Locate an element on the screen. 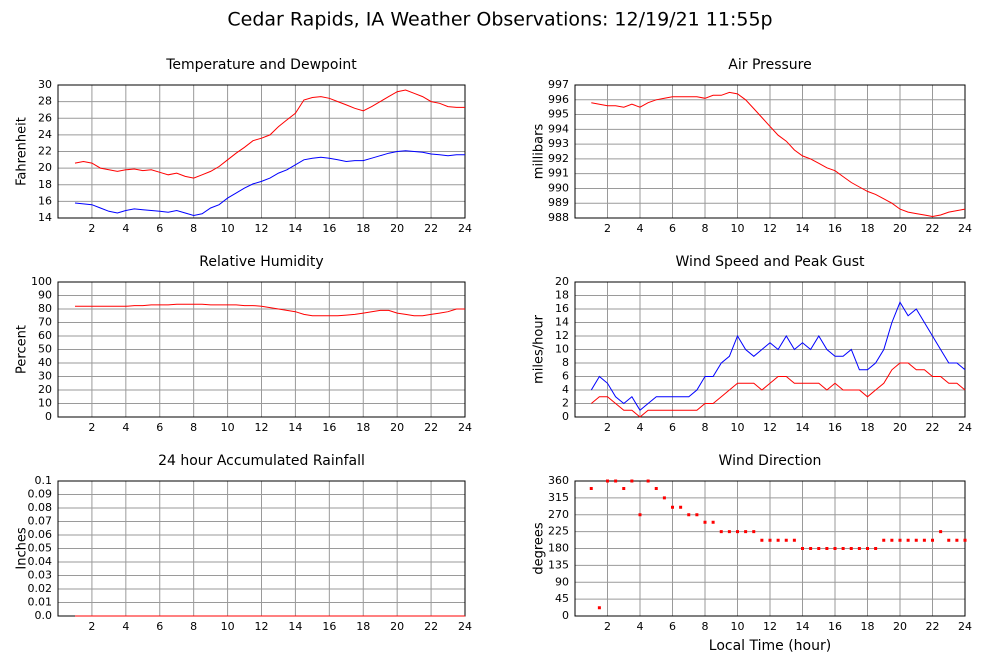  y-tick-label: 995 is located at coordinates (558, 114).